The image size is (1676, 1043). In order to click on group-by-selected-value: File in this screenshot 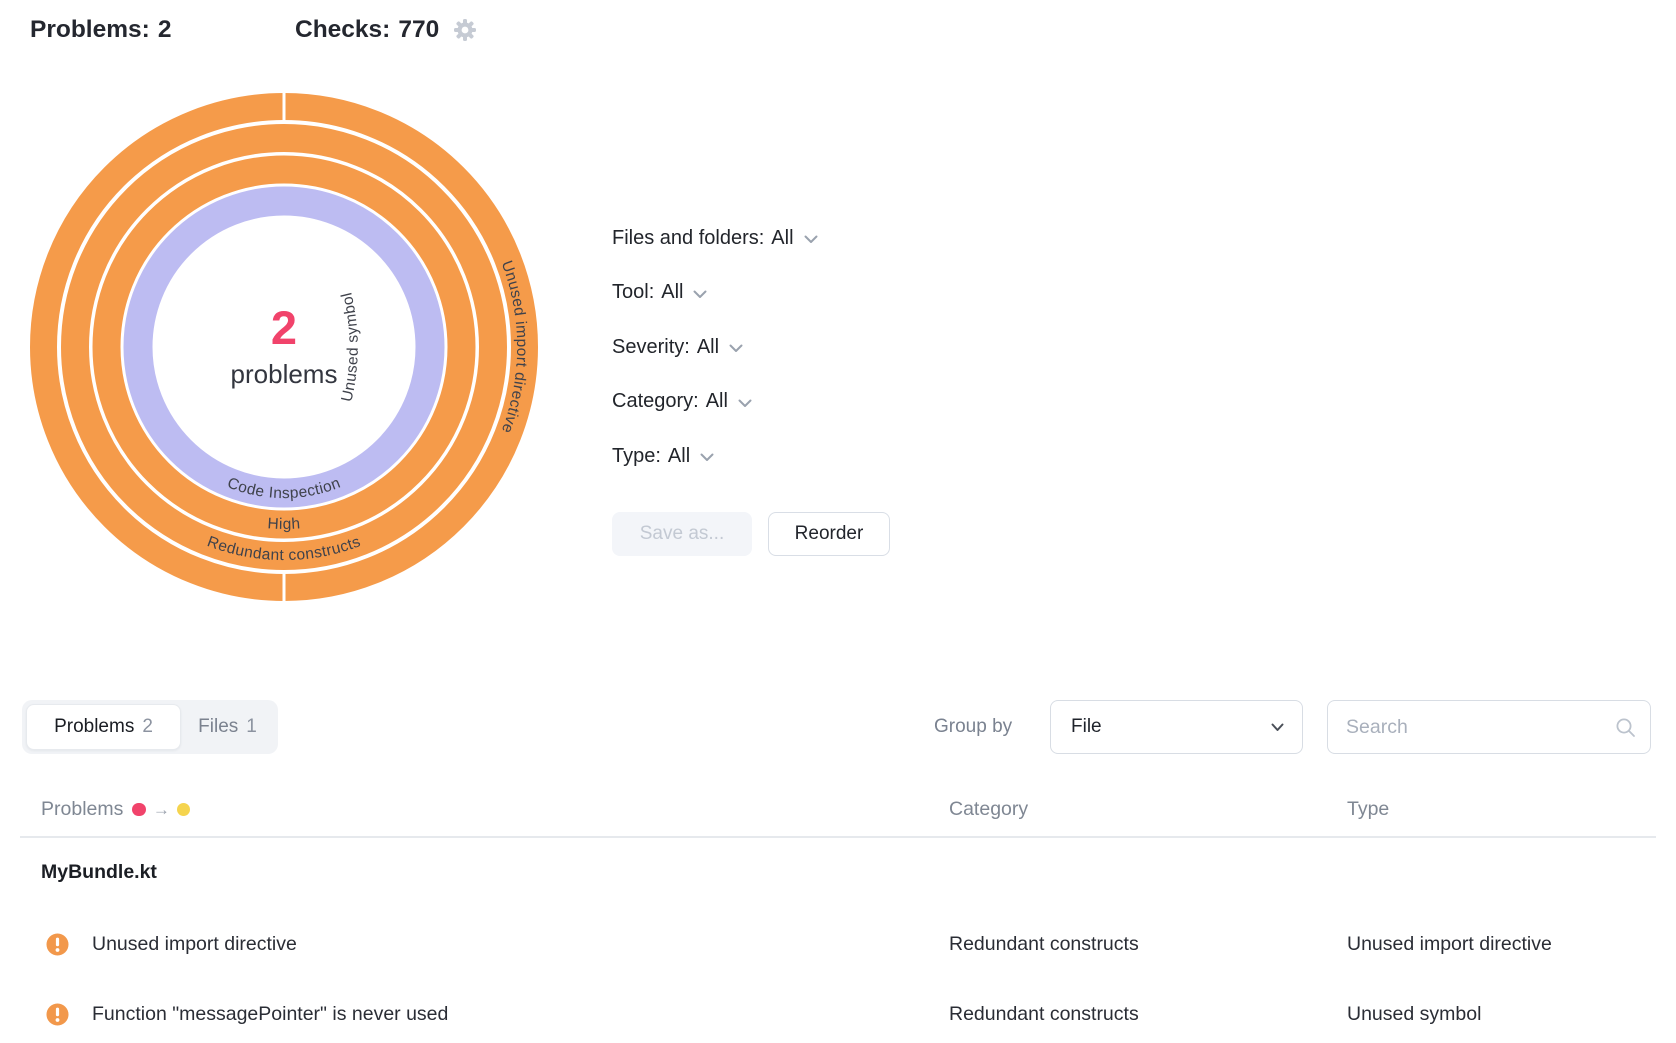, I will do `click(1086, 726)`.